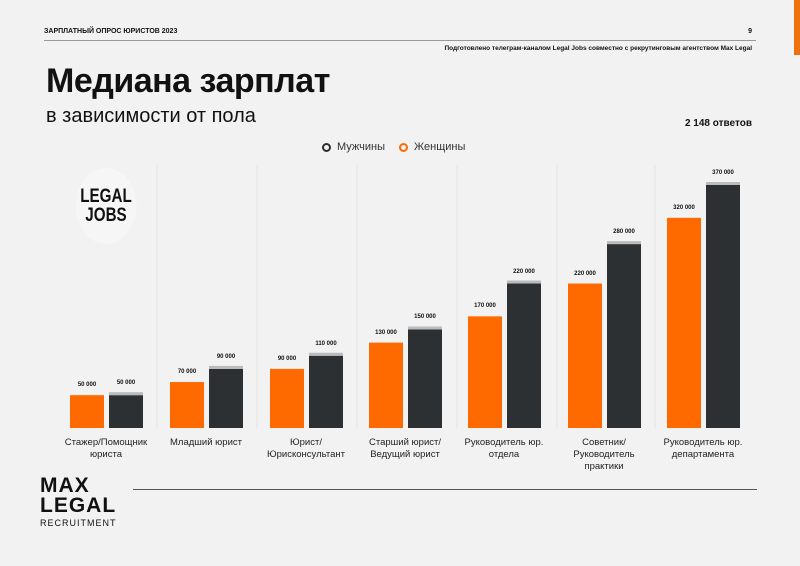 The image size is (800, 566). Describe the element at coordinates (326, 147) in the screenshot. I see `men-ring-icon` at that location.